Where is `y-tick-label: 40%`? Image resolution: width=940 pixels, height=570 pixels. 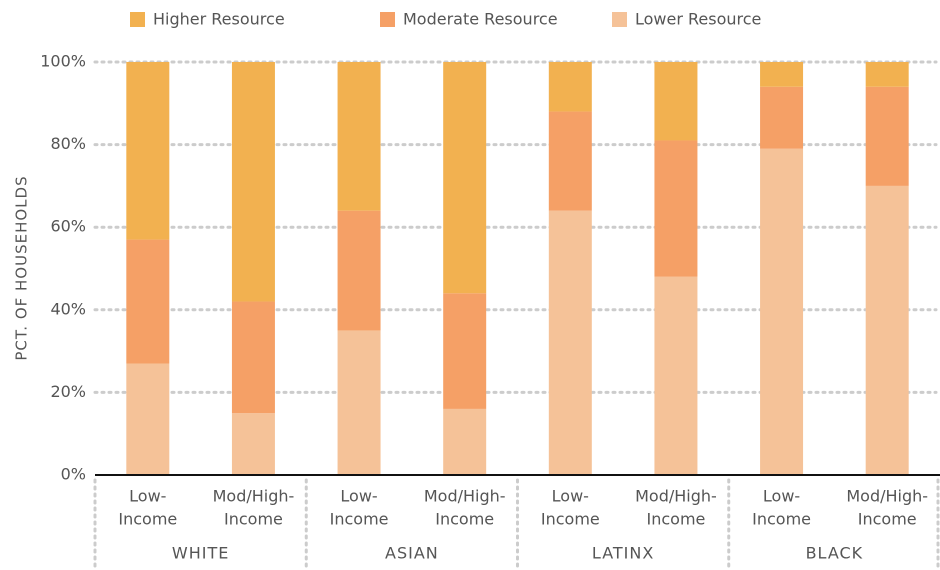
y-tick-label: 40% is located at coordinates (68, 308).